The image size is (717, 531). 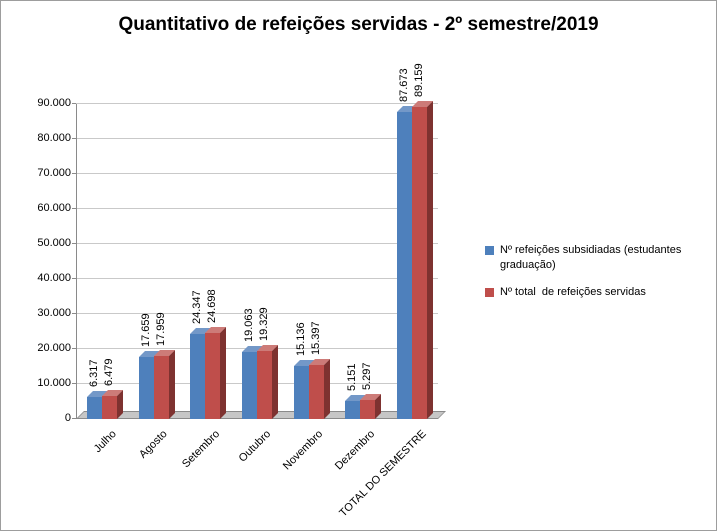 I want to click on bar-value-label: 24.698, so click(x=212, y=305).